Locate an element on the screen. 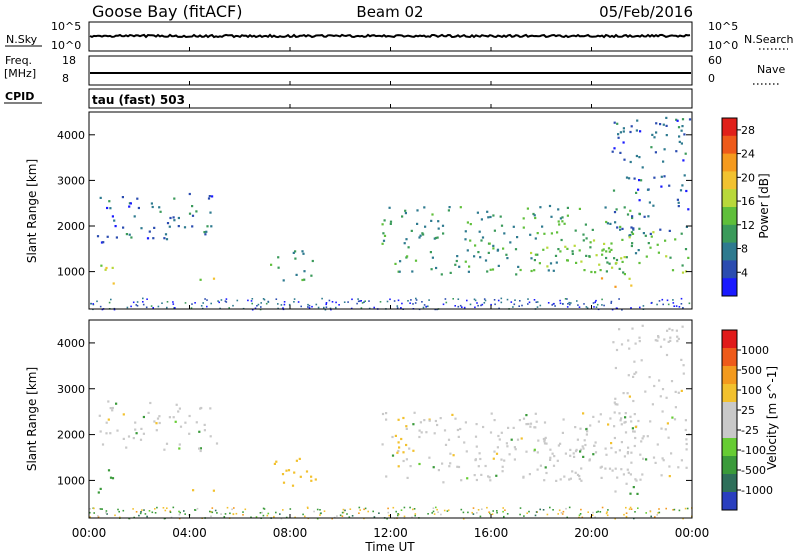 Image resolution: width=800 pixels, height=554 pixels. colorbar-tick-label: -25 is located at coordinates (750, 430).